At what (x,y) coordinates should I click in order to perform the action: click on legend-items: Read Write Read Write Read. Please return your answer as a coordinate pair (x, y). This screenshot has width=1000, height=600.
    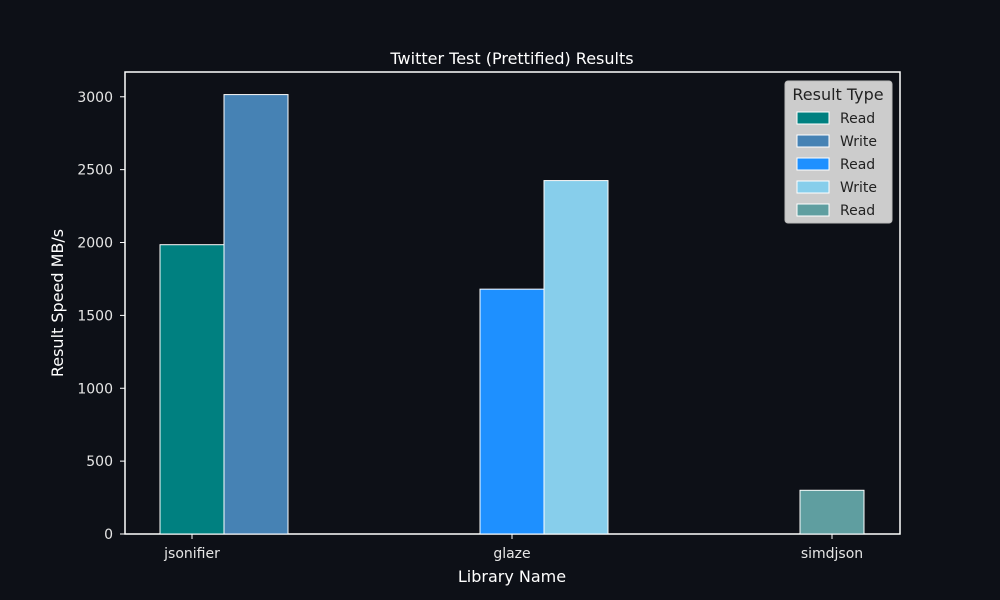
    Looking at the image, I should click on (836, 165).